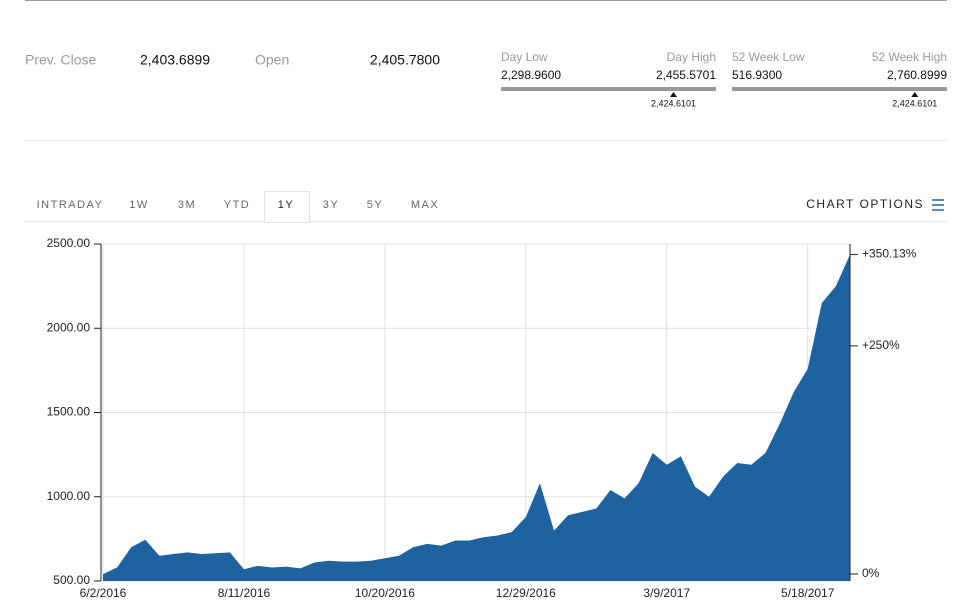 This screenshot has height=610, width=964. I want to click on range-low: 516.9300, so click(757, 75).